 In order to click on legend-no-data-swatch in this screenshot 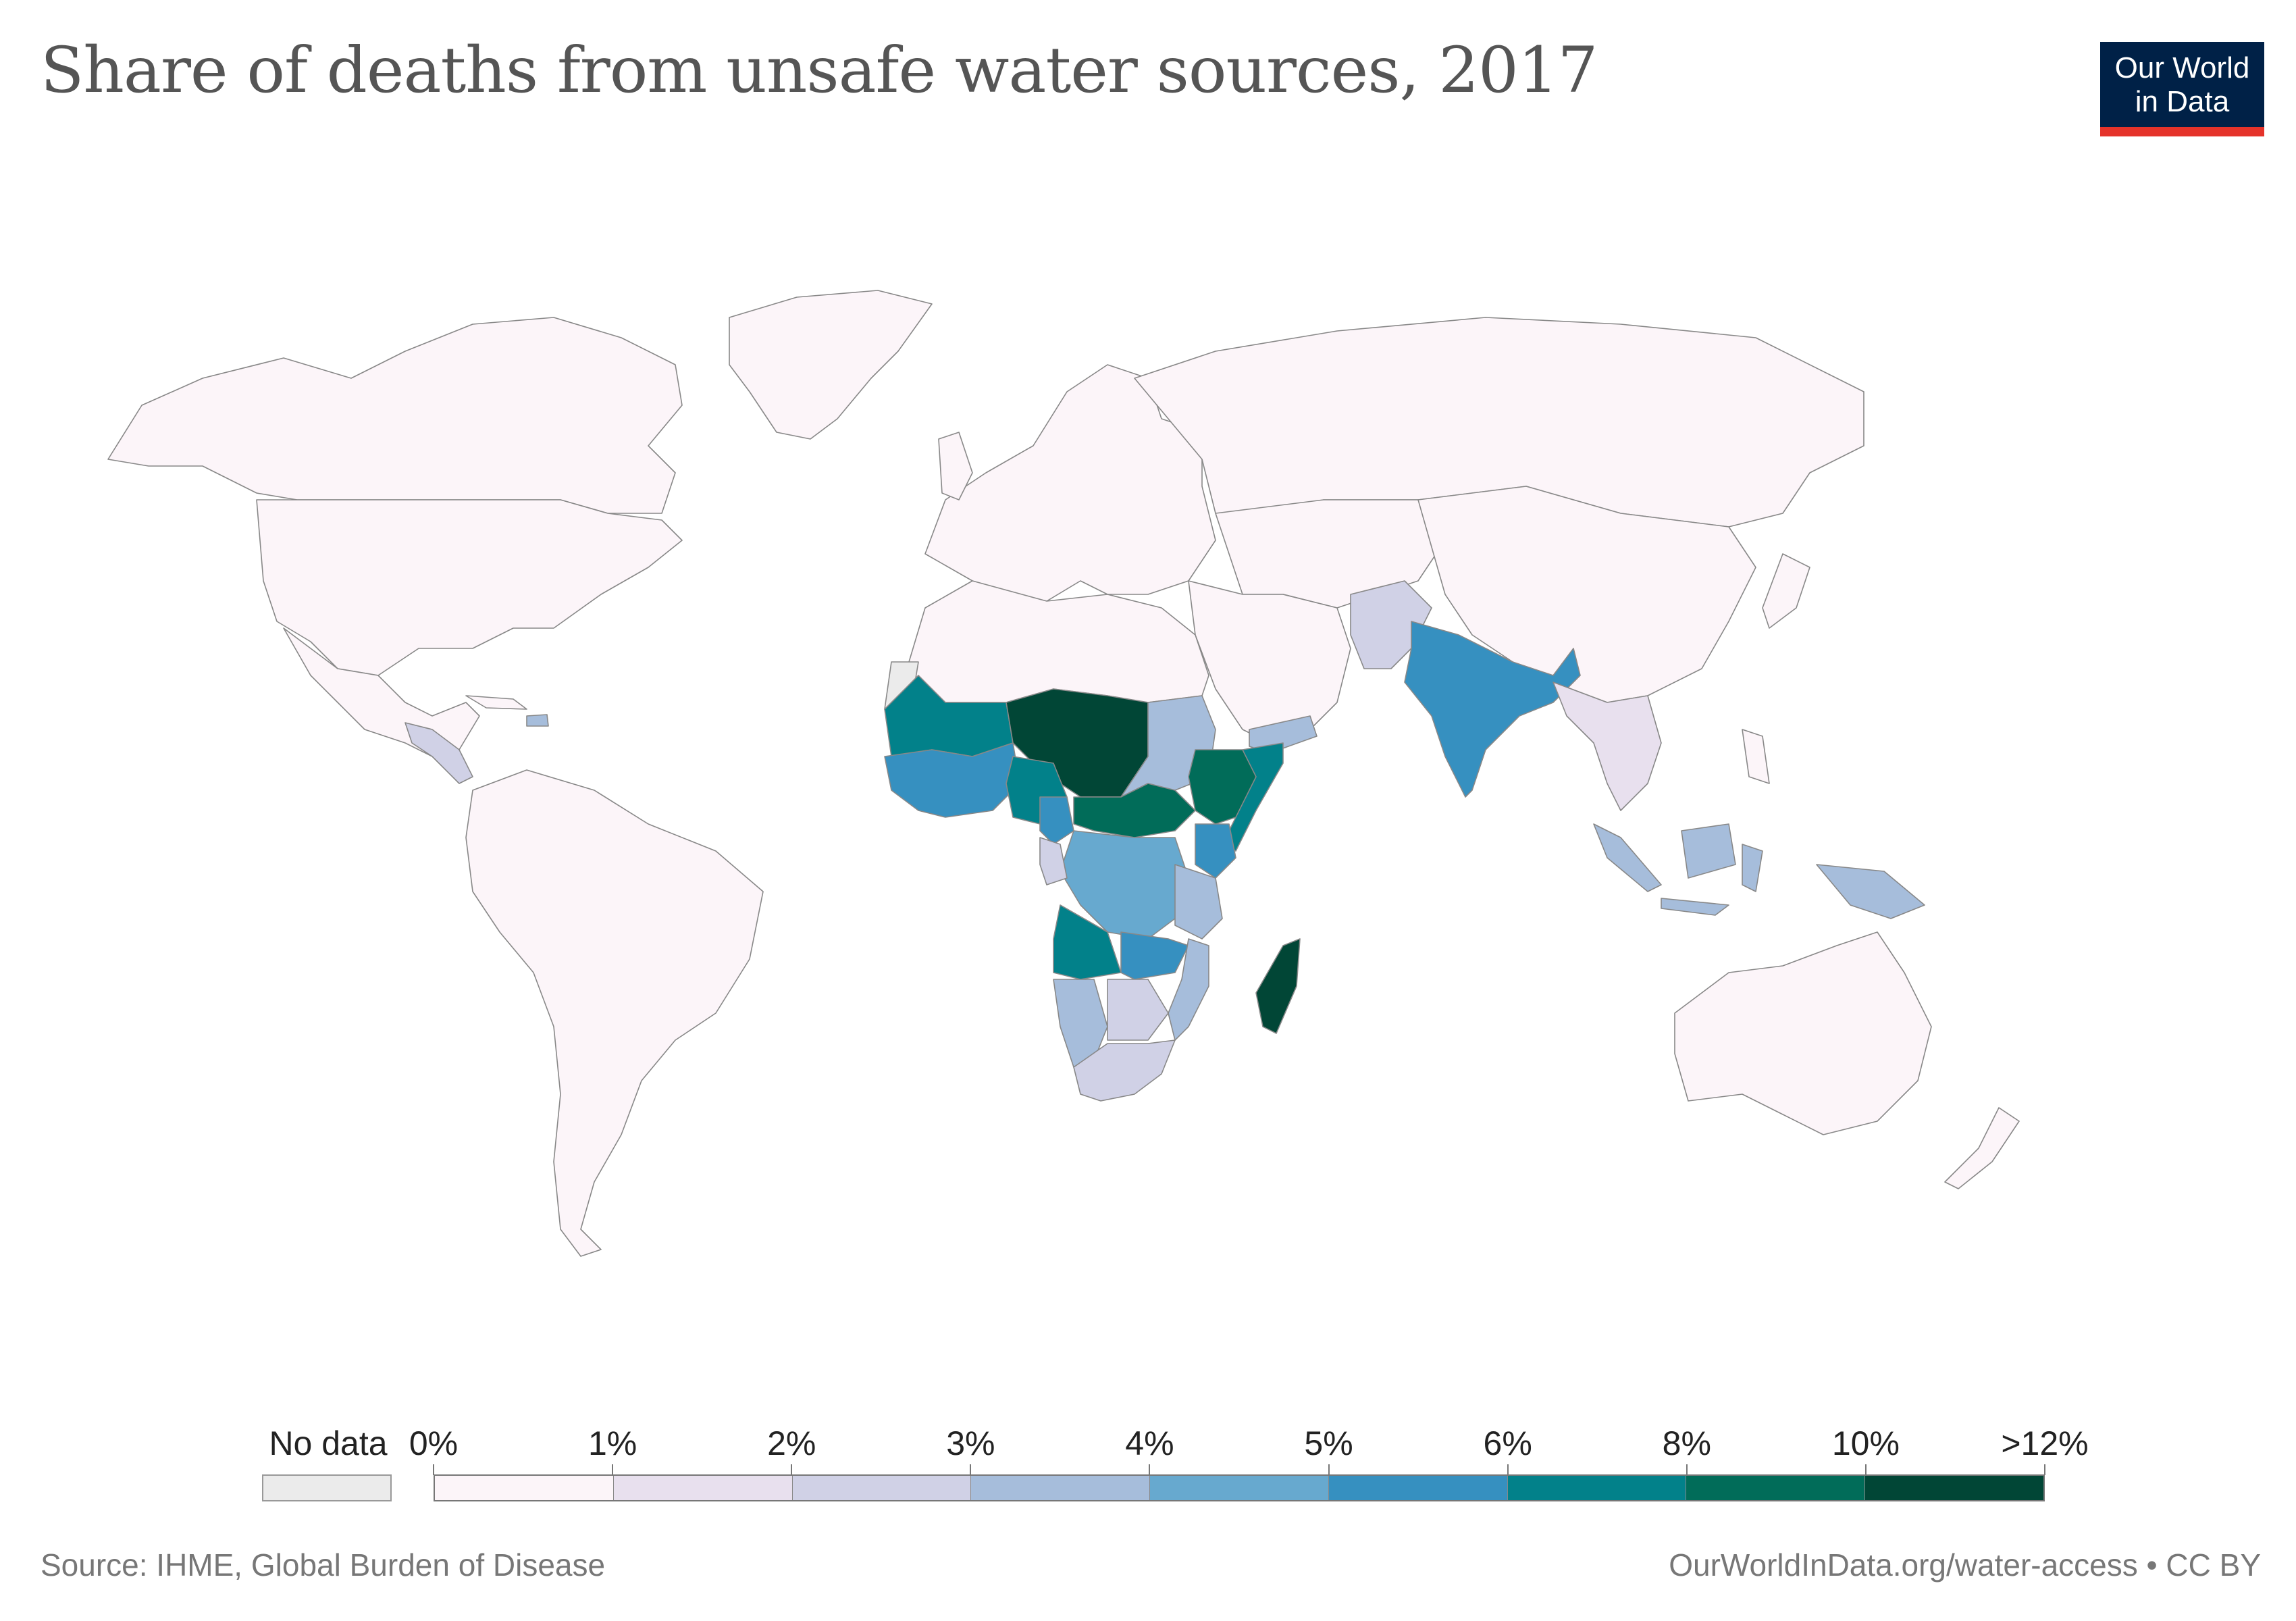, I will do `click(327, 1487)`.